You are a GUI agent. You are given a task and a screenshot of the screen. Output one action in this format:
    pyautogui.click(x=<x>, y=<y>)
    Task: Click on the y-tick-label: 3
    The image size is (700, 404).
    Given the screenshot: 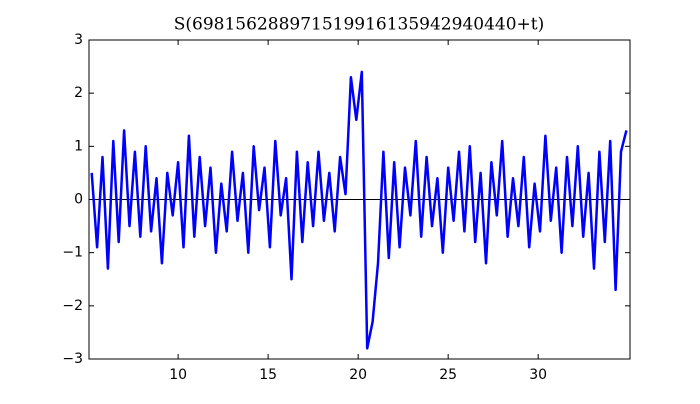 What is the action you would take?
    pyautogui.click(x=78, y=40)
    